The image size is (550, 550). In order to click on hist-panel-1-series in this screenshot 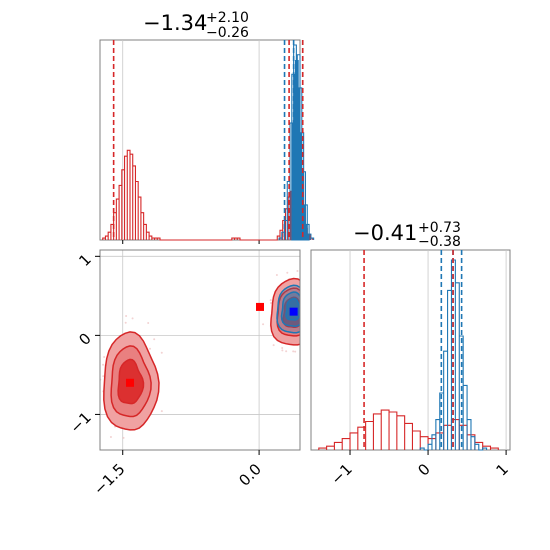, I will do `click(208, 142)`.